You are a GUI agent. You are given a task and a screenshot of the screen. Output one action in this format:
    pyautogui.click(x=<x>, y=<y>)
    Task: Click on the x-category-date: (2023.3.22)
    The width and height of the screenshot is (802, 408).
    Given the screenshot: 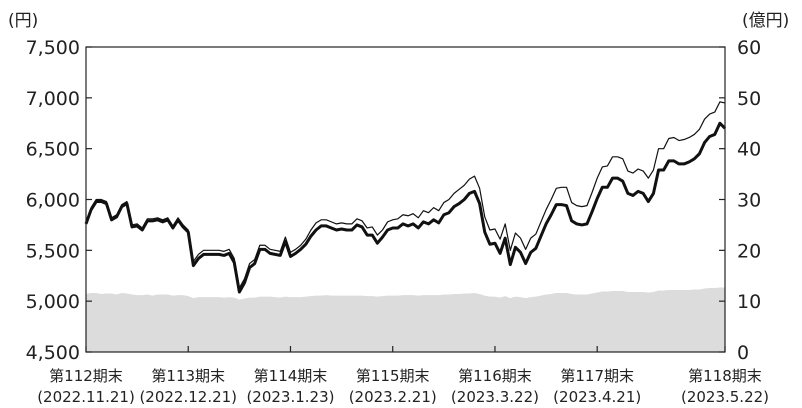 What is the action you would take?
    pyautogui.click(x=495, y=397)
    